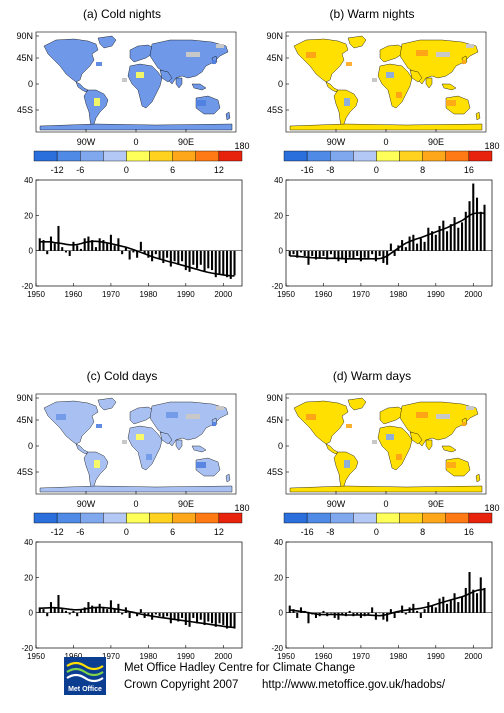  I want to click on footer-url: http://www.metoffice.gov.uk/hadobs/, so click(354, 685).